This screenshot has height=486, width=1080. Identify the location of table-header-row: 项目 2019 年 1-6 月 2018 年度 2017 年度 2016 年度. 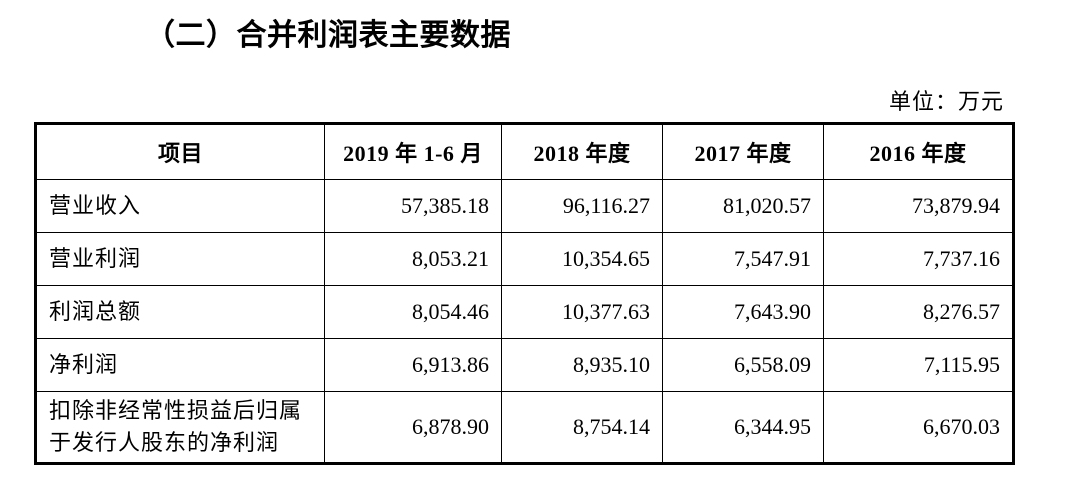
(524, 151).